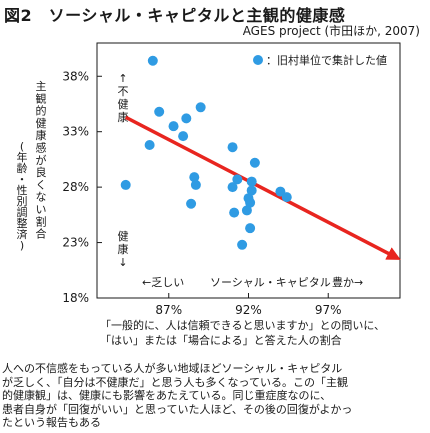 This screenshot has height=433, width=430. Describe the element at coordinates (328, 310) in the screenshot. I see `x-tick-label: 97%` at that location.